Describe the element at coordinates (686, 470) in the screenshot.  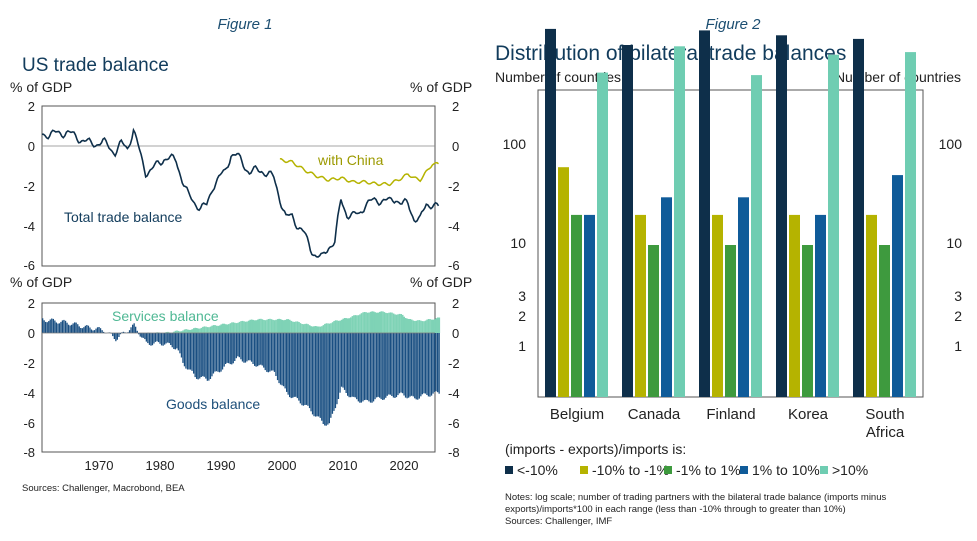
I see `figure2-legend: <-10% -10% to -1% -1% to 1% 1% to 10% >10%` at that location.